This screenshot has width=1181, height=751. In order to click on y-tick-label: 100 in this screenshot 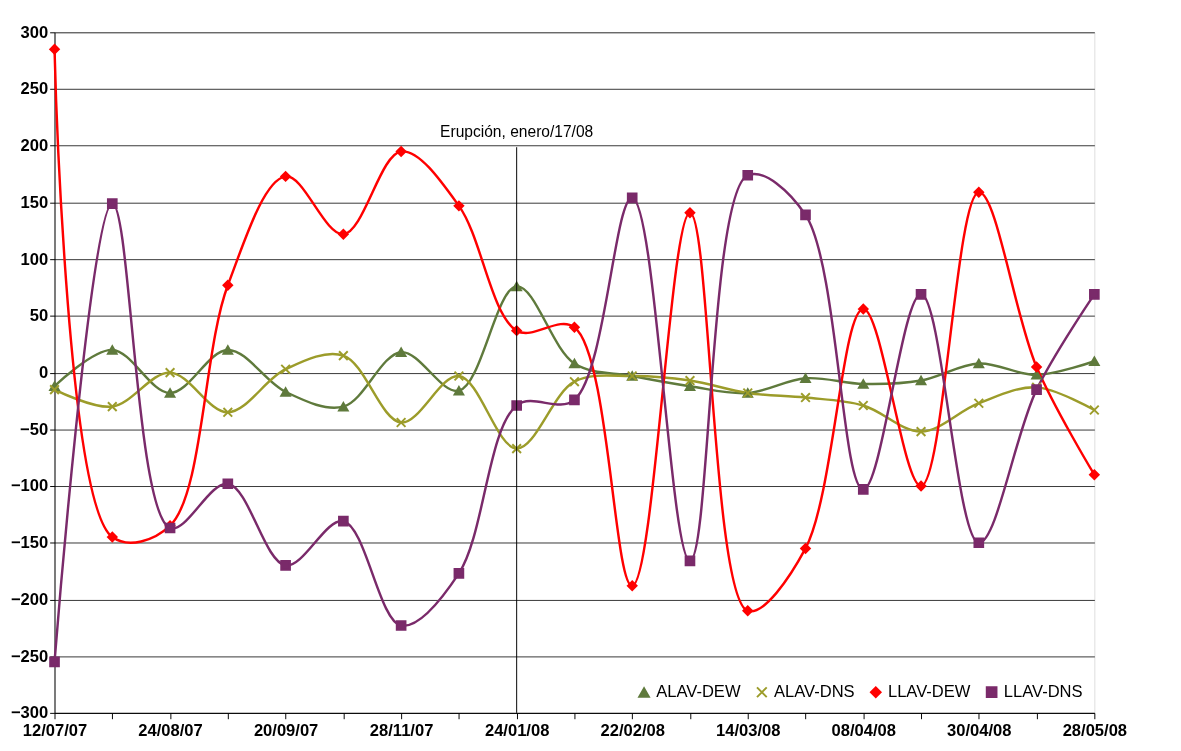, I will do `click(34, 259)`.